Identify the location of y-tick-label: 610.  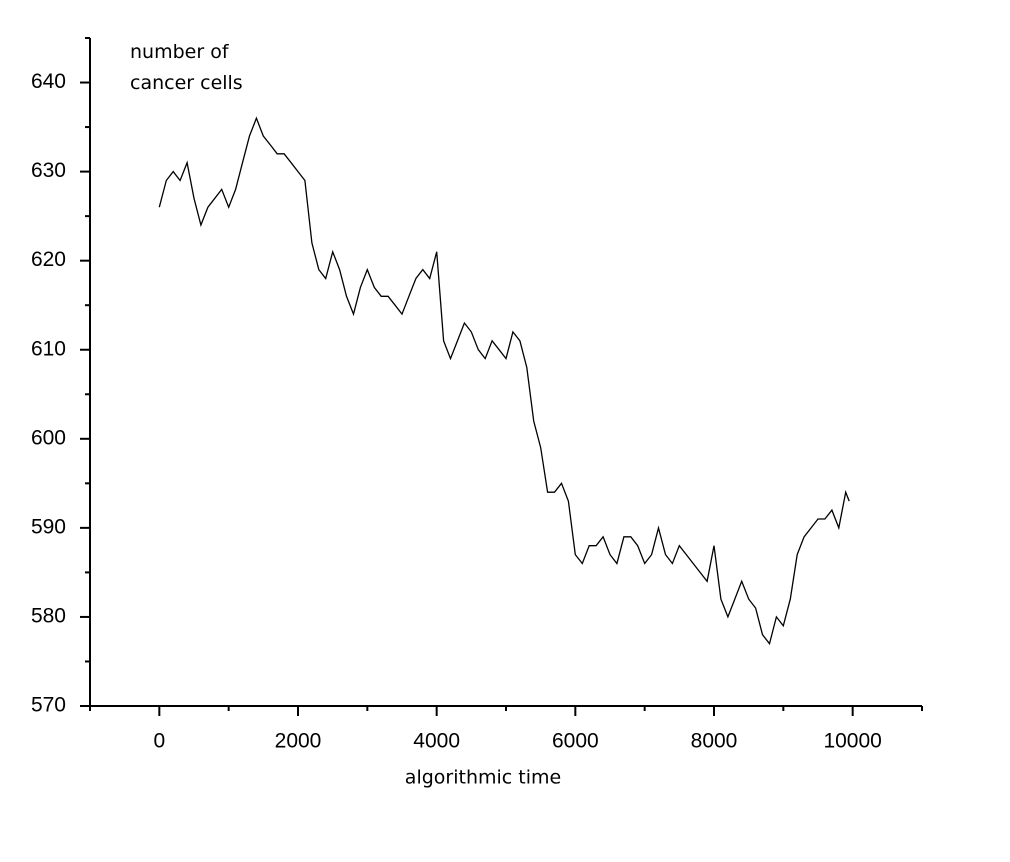
(48, 348).